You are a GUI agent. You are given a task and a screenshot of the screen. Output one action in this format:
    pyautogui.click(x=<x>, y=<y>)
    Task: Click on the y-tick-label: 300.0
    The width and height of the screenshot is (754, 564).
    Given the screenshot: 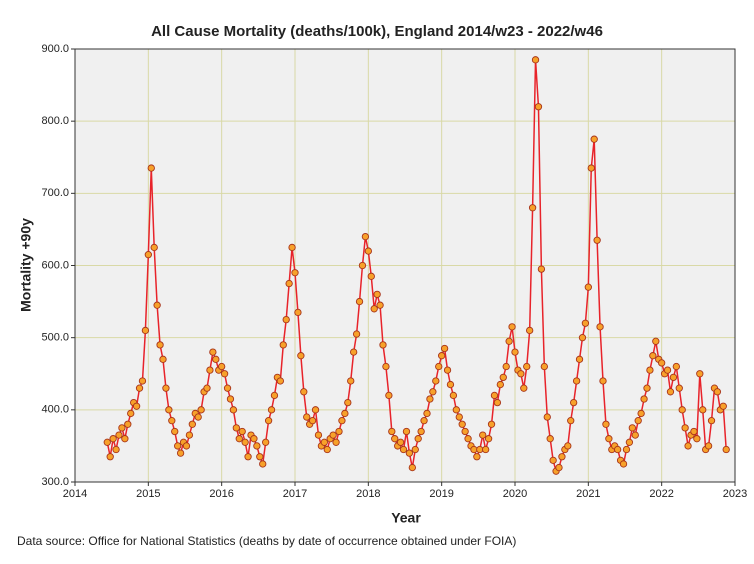 What is the action you would take?
    pyautogui.click(x=55, y=482)
    